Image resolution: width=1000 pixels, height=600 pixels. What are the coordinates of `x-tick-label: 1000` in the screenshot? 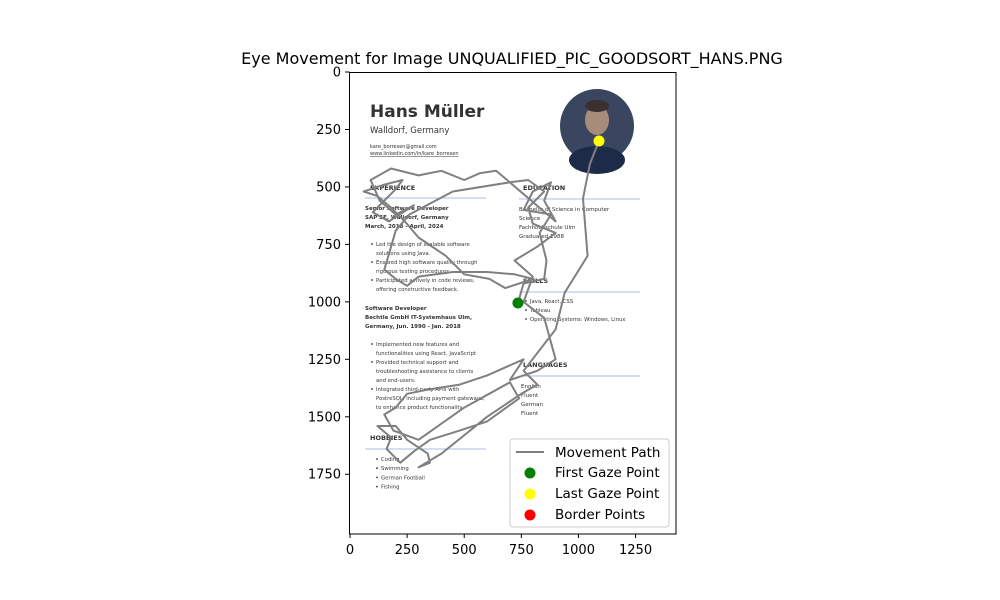 It's located at (578, 550).